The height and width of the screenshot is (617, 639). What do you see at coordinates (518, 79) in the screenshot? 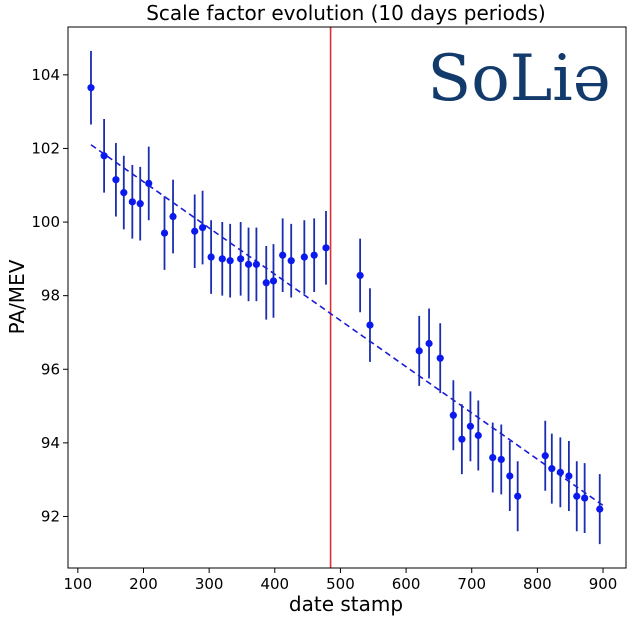
I see `solid-logo: SoLiə` at bounding box center [518, 79].